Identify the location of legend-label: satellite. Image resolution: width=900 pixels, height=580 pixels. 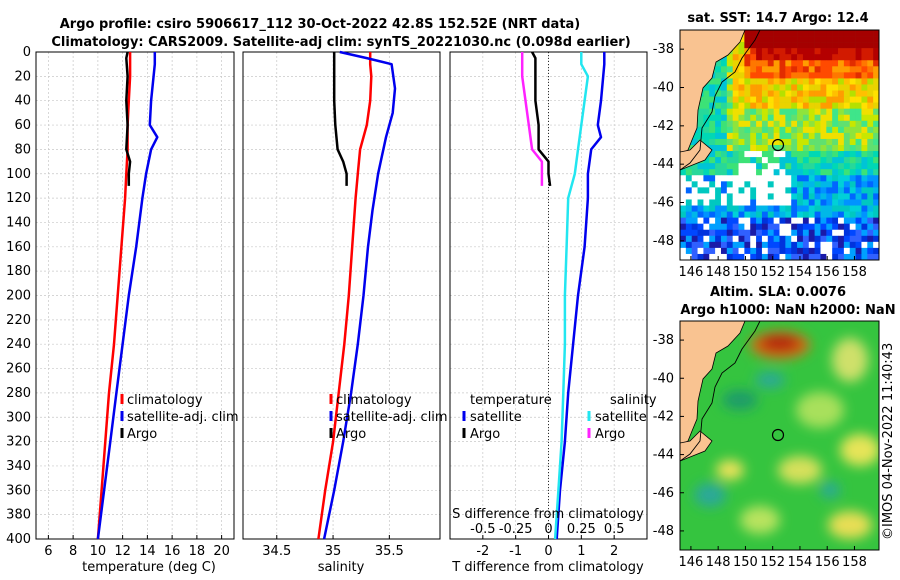
(496, 417).